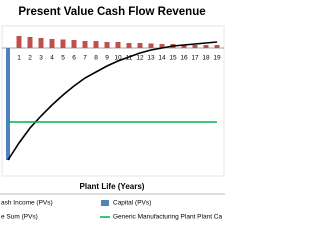 The image size is (320, 240). I want to click on x-tick-label: 19, so click(217, 58).